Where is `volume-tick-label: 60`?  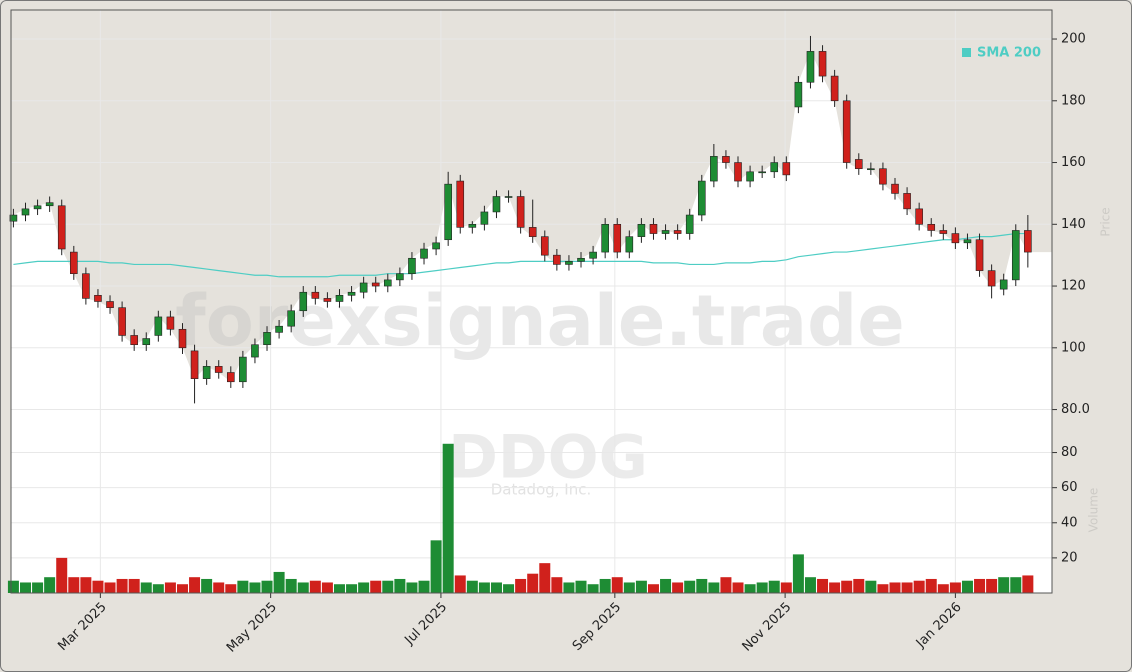 volume-tick-label: 60 is located at coordinates (1069, 487).